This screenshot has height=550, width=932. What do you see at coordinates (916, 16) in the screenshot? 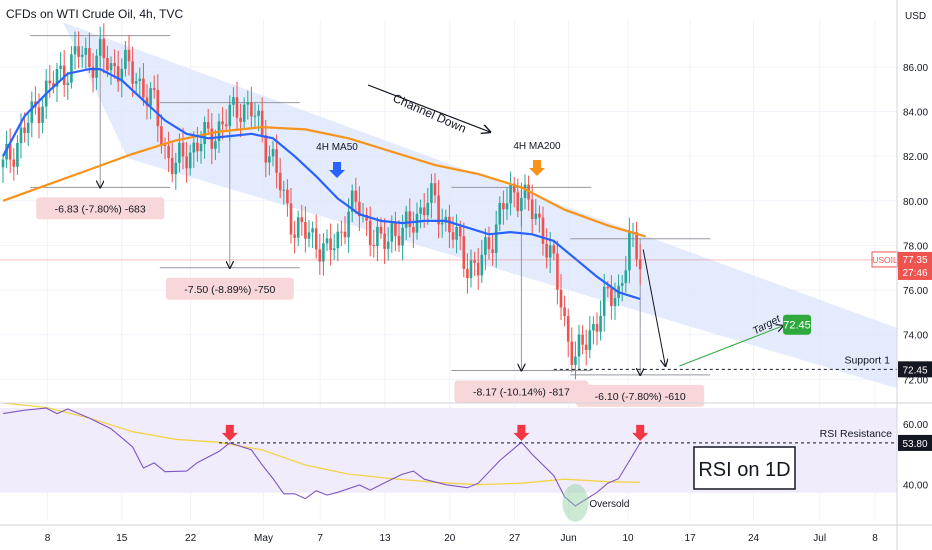
I see `currency-label: USD` at bounding box center [916, 16].